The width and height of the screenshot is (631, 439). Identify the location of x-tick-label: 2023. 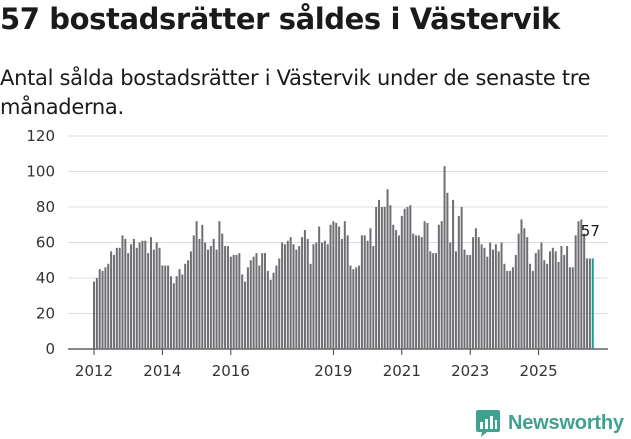
(470, 371).